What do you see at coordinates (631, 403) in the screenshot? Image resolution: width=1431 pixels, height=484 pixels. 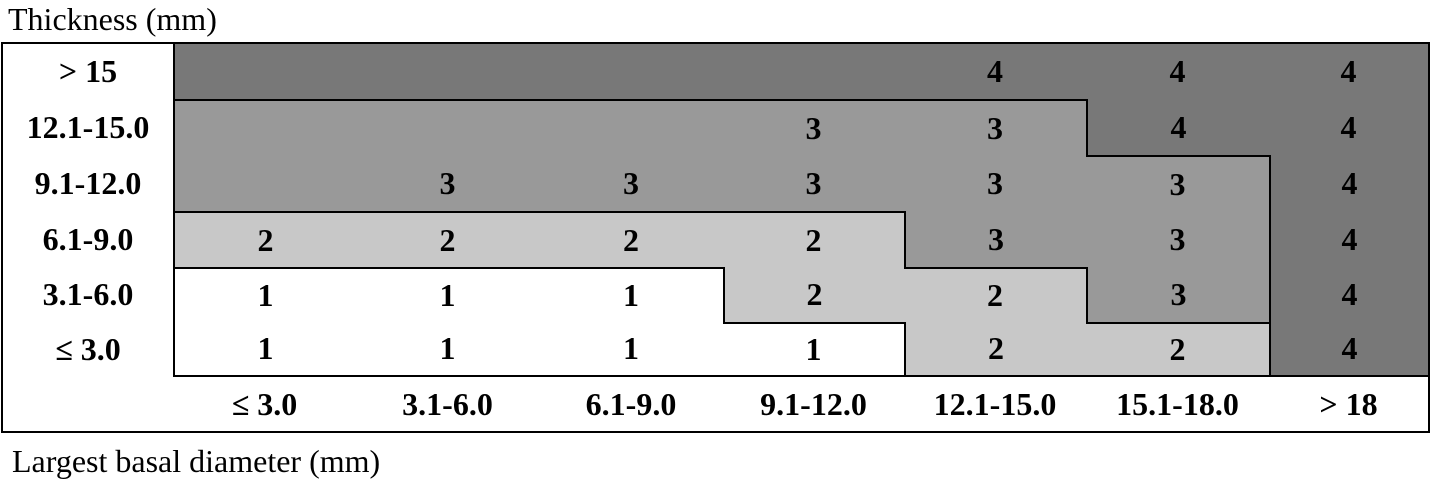 I see `column-label: 6.1-9.0` at bounding box center [631, 403].